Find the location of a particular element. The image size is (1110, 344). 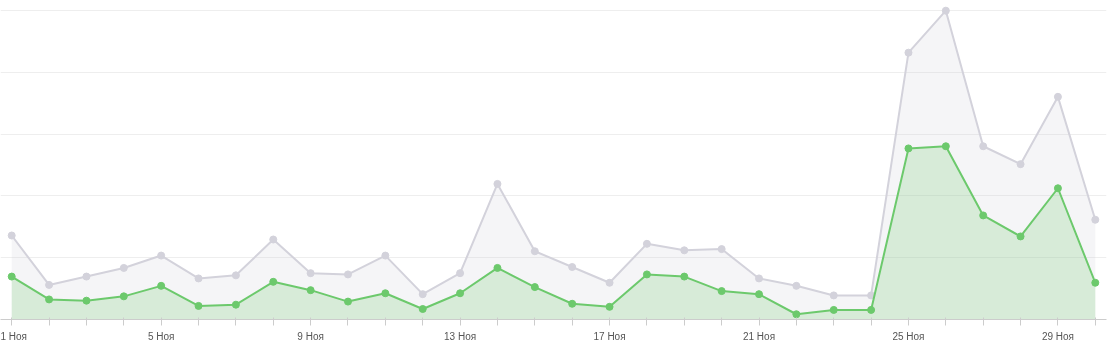

x-tick-label: 21 Ноя is located at coordinates (759, 336).